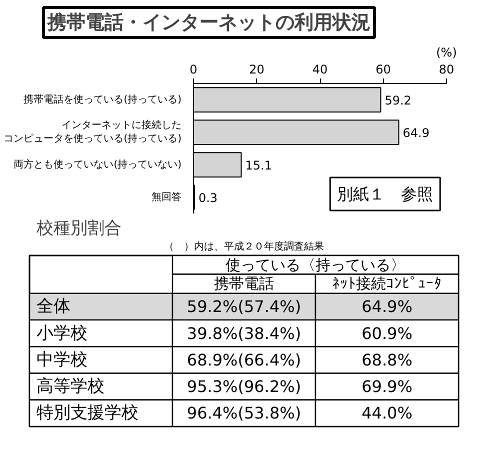  What do you see at coordinates (387, 333) in the screenshot?
I see `text: 60.9%` at bounding box center [387, 333].